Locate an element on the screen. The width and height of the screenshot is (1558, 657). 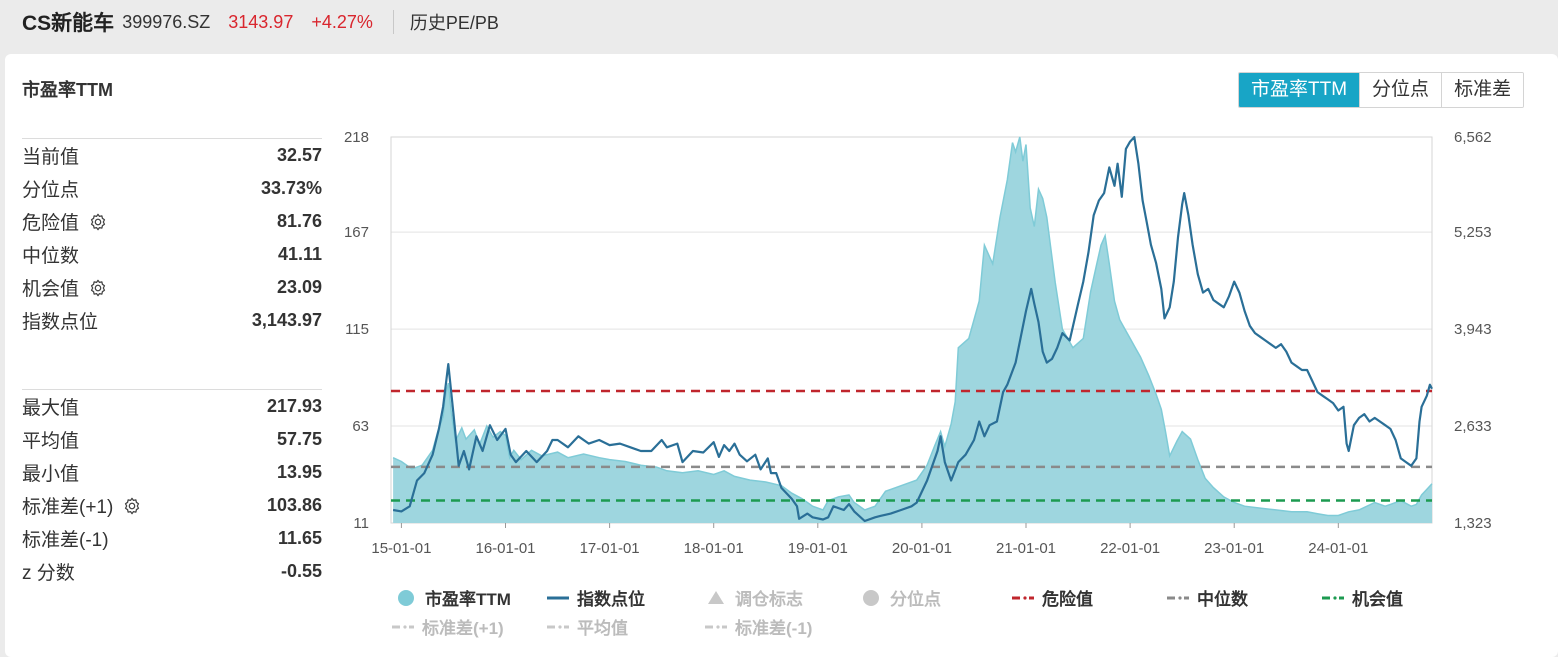
valuation-type: 历史PE/PB is located at coordinates (454, 23).